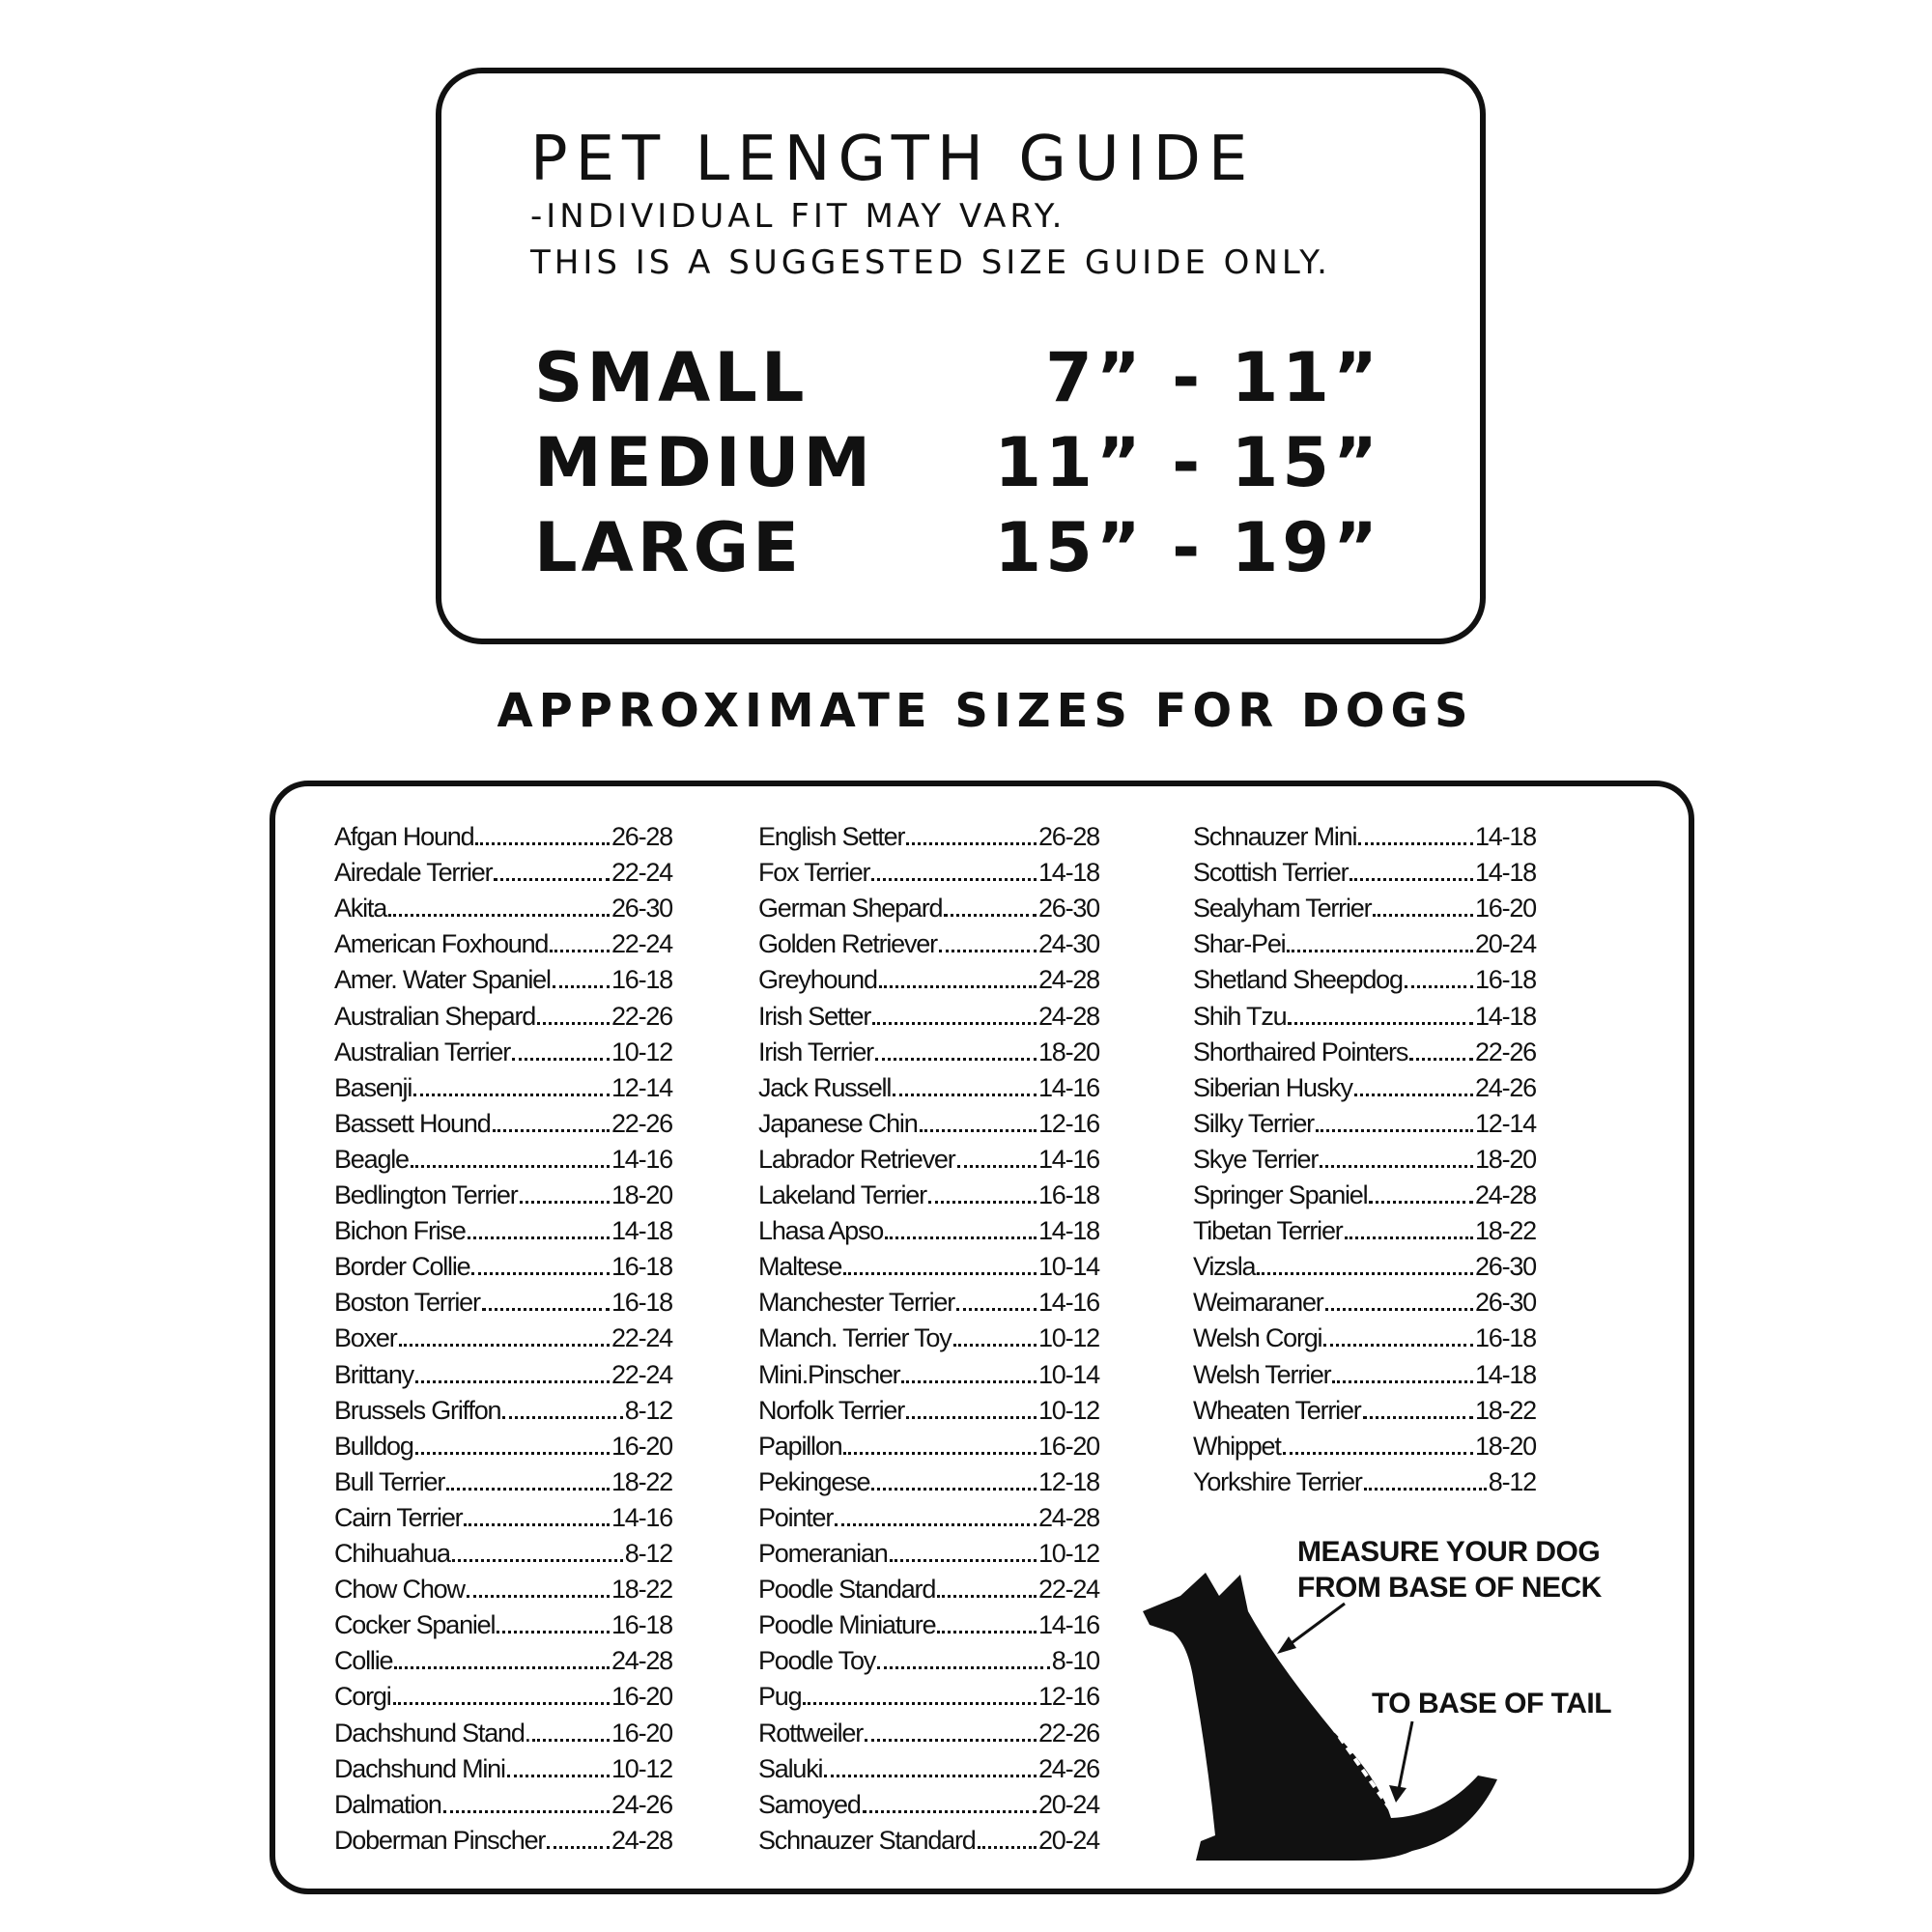 The image size is (1932, 1932). I want to click on breed-row: Scottish Terrier 14-18, so click(1365, 871).